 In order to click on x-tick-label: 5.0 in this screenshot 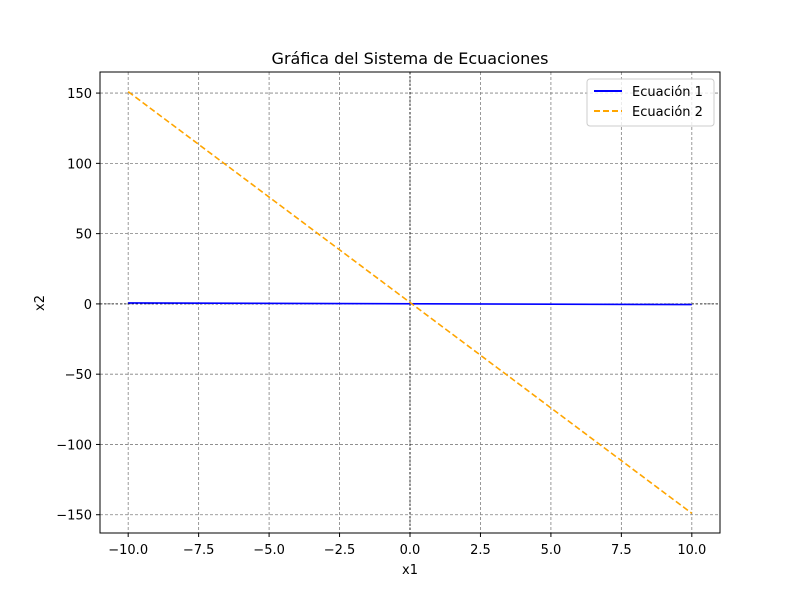, I will do `click(551, 550)`.